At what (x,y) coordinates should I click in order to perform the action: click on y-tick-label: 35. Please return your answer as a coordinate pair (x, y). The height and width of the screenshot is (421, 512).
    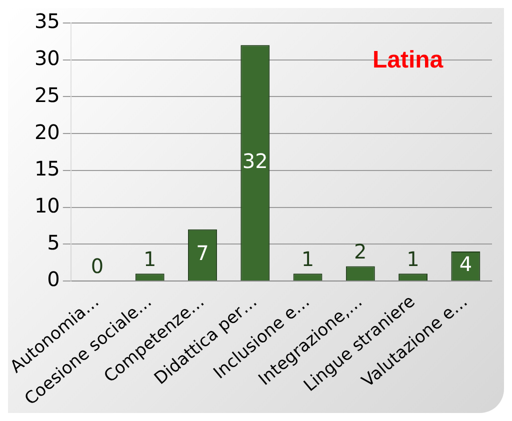
    Looking at the image, I should click on (47, 21).